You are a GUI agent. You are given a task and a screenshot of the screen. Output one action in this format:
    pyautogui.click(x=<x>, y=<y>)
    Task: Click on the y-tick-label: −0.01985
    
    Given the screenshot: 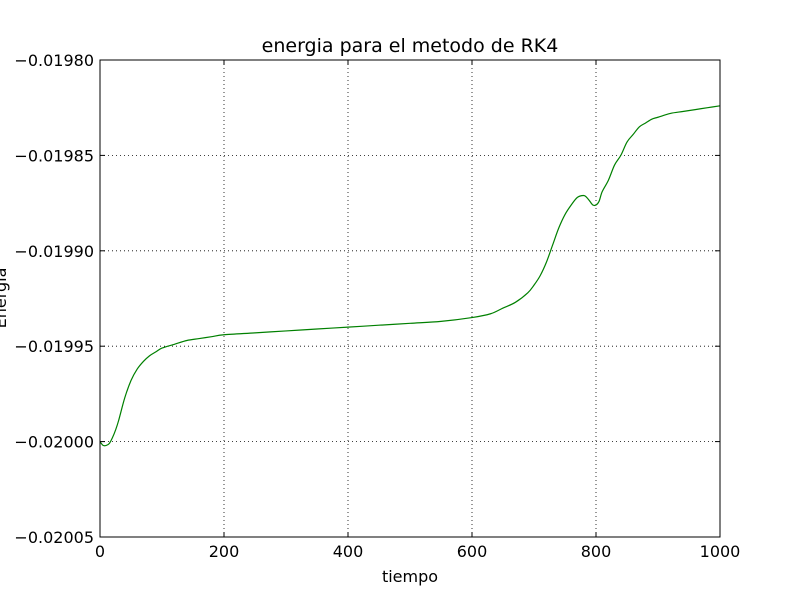 What is the action you would take?
    pyautogui.click(x=54, y=155)
    